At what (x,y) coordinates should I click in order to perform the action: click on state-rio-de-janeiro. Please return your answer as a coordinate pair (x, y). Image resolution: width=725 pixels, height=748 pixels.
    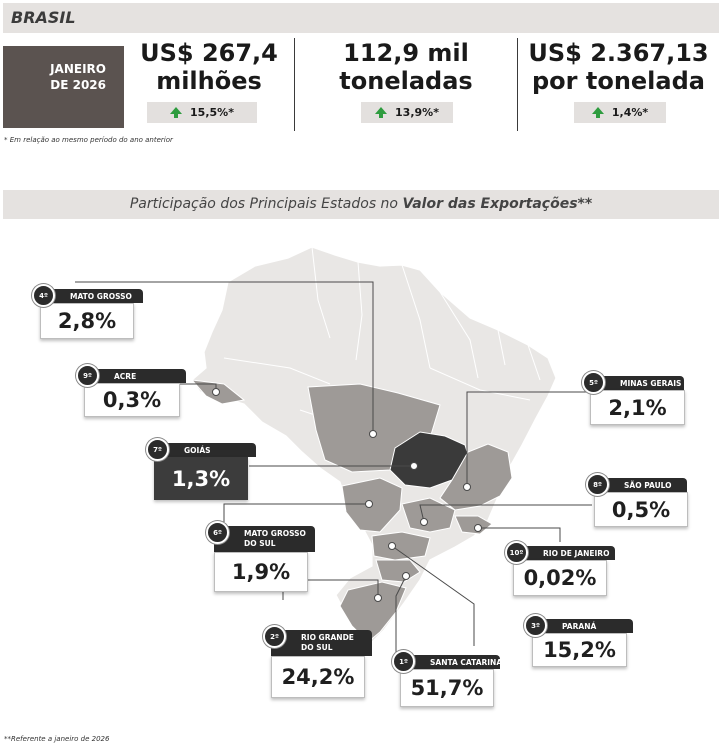
    Looking at the image, I should click on (473, 525).